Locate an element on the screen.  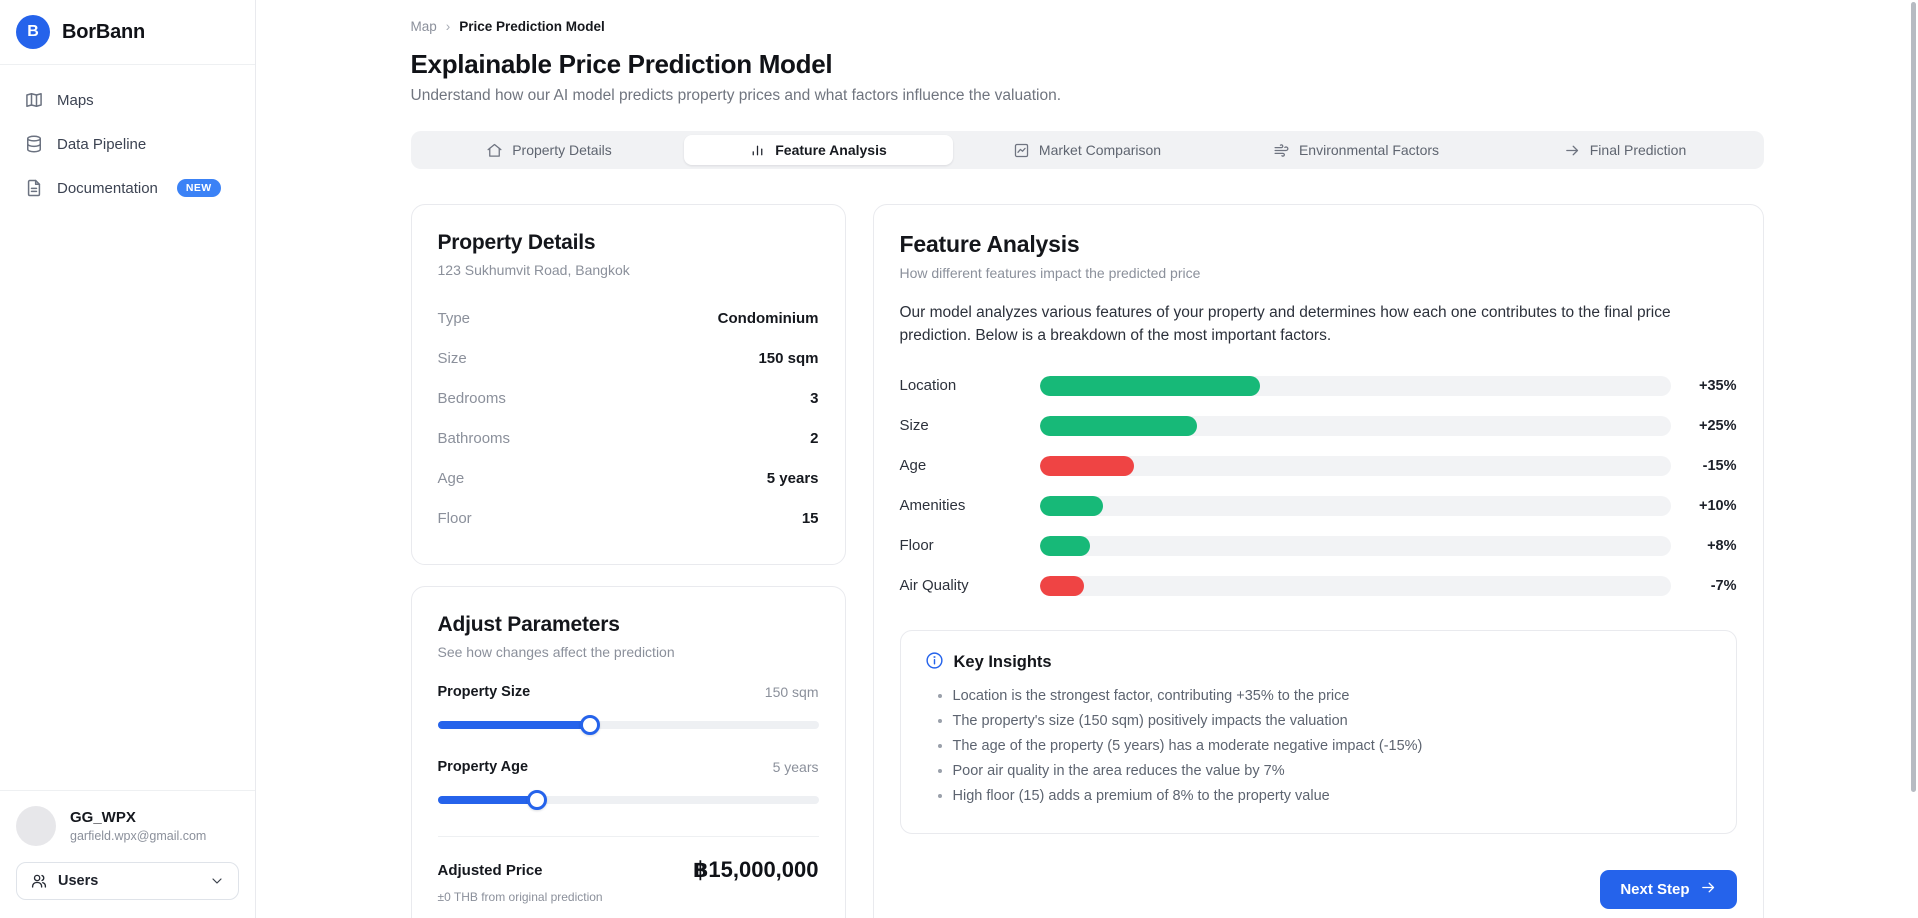
home-icon is located at coordinates (494, 150).